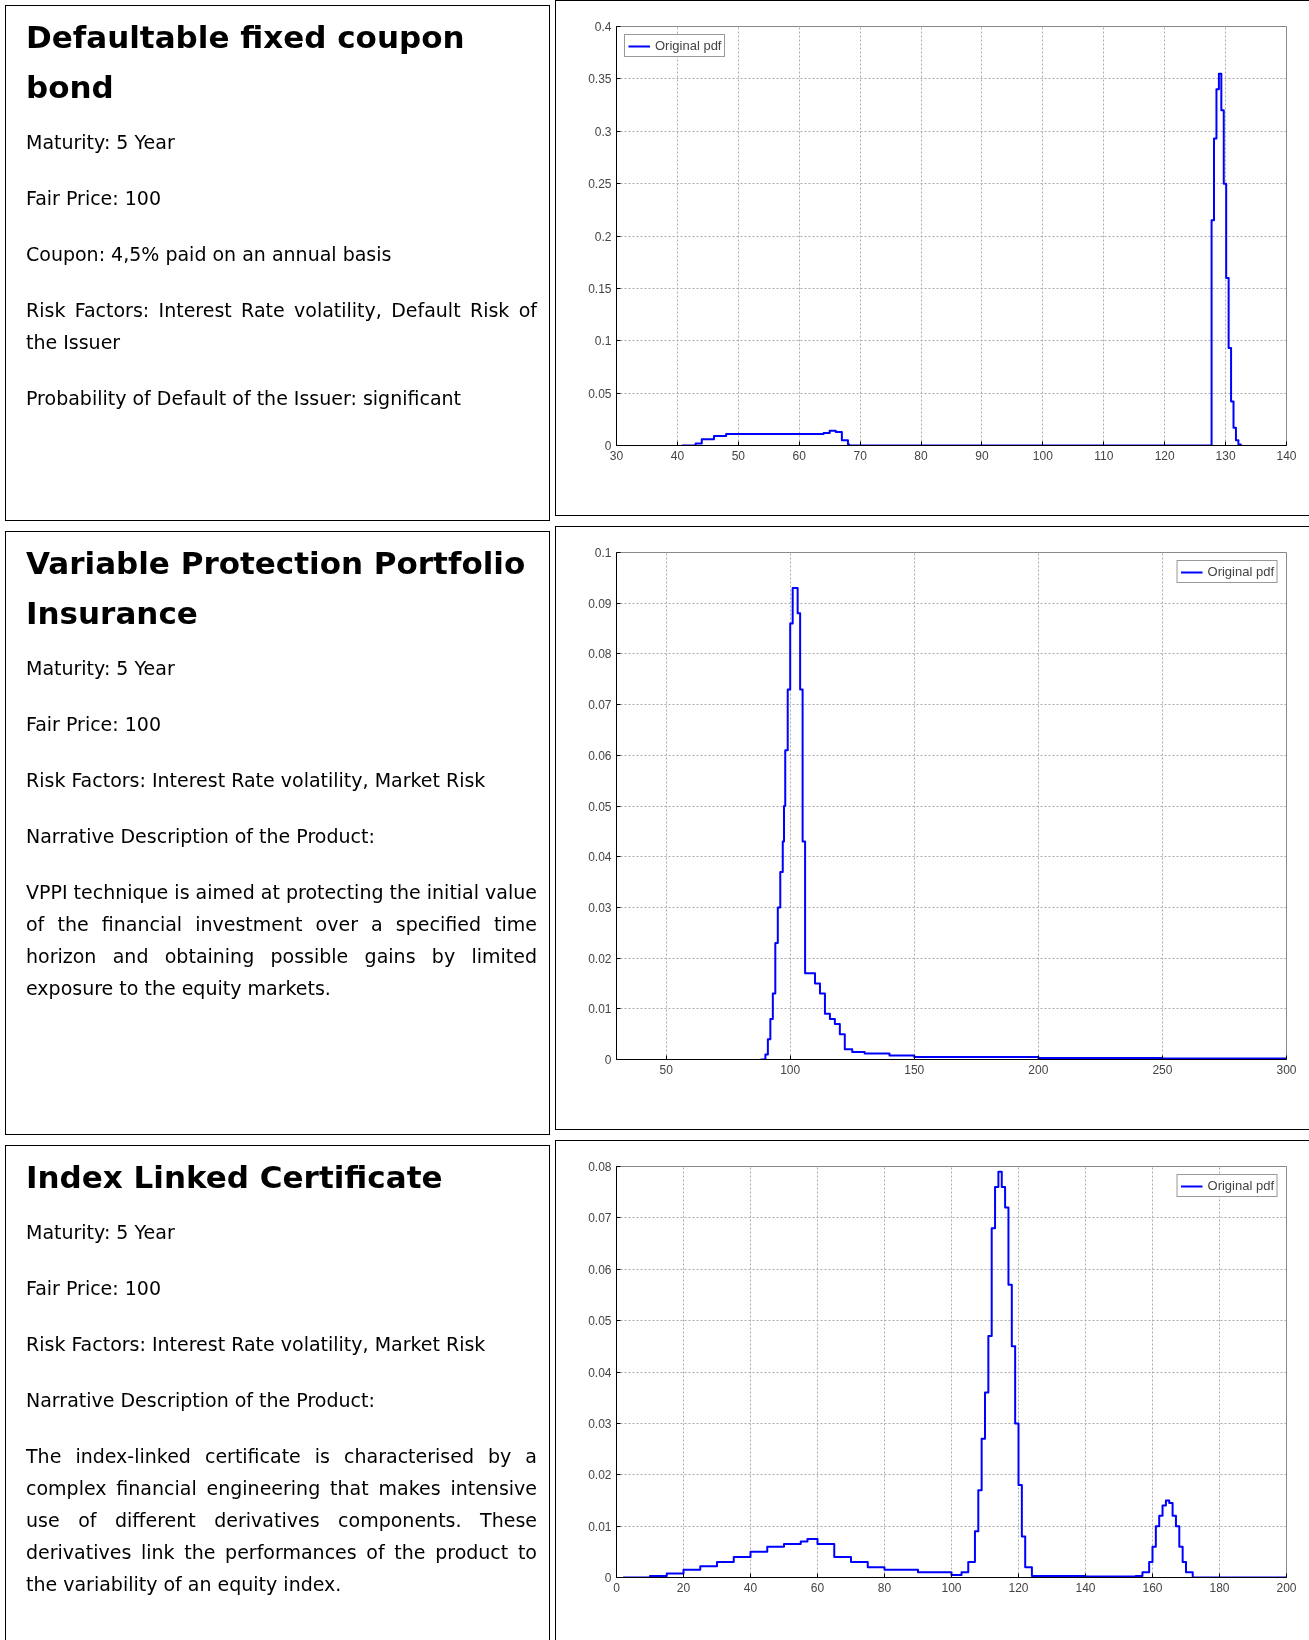 The width and height of the screenshot is (1309, 1640). Describe the element at coordinates (1219, 1587) in the screenshot. I see `x-tick-label: 180` at that location.